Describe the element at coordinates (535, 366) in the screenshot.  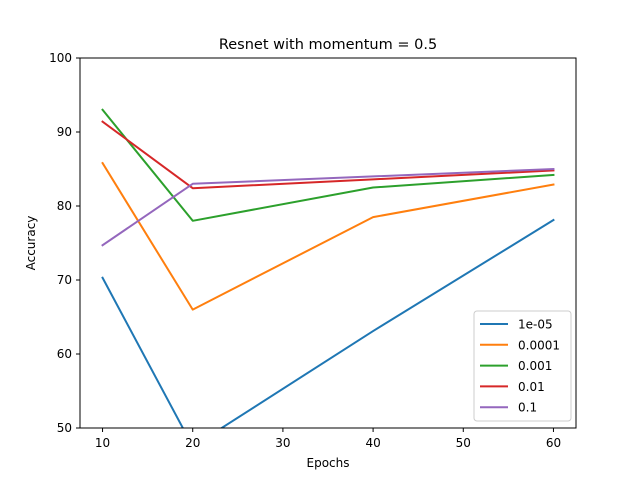
I see `legend-label-2: 0.001` at that location.